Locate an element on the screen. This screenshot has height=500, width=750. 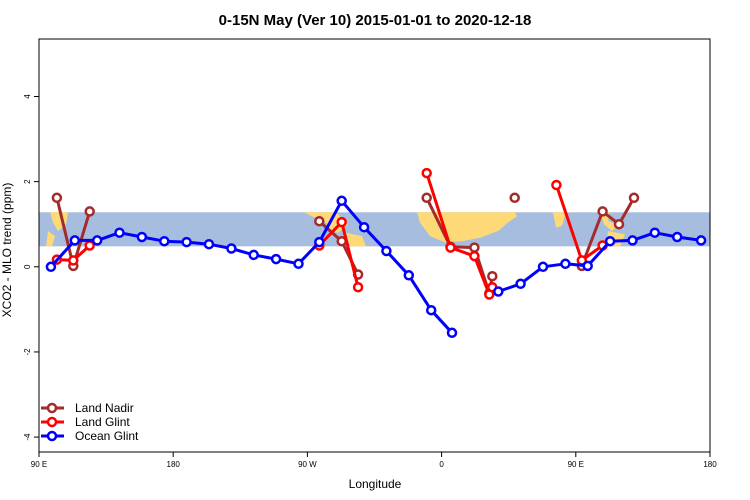
background-band-rect is located at coordinates (374, 229).